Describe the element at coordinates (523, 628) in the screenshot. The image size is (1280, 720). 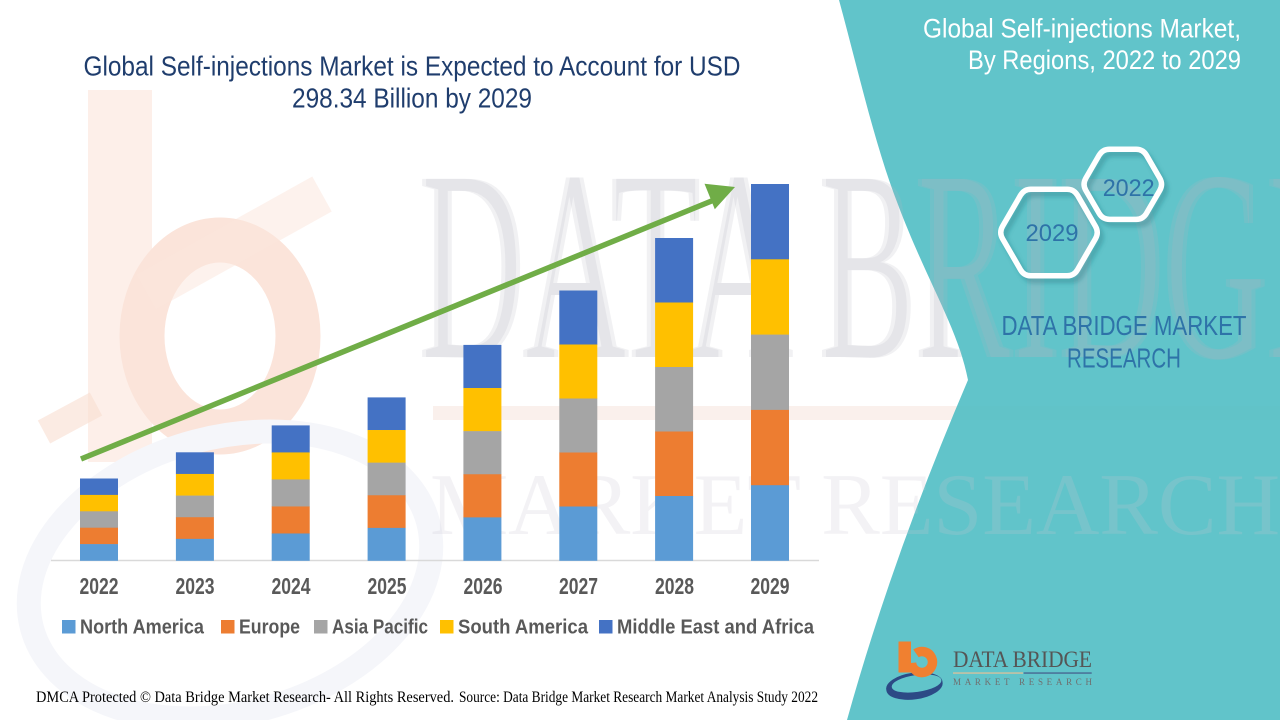
I see `svg-text: South America` at that location.